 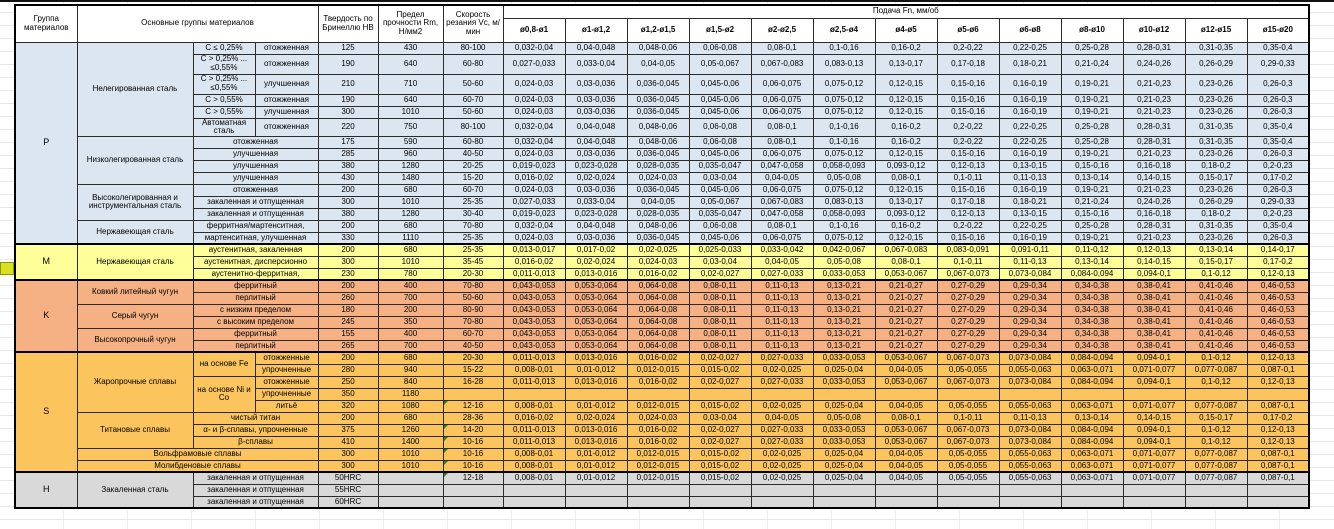 What do you see at coordinates (720, 226) in the screenshot?
I see `feed-cell: 0,06-0,08` at bounding box center [720, 226].